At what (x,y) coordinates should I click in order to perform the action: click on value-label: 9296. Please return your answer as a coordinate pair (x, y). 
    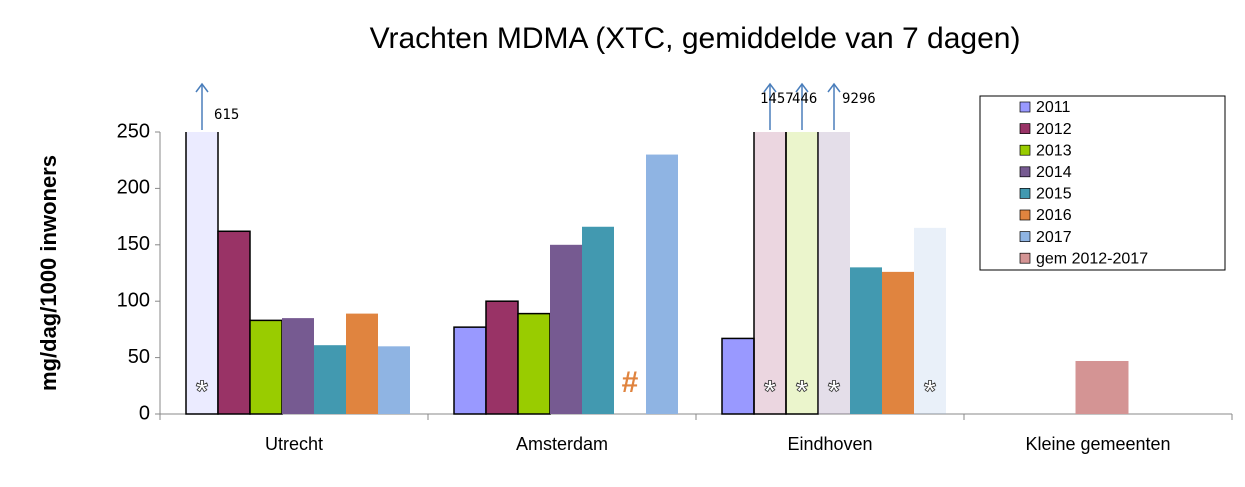
    Looking at the image, I should click on (859, 99).